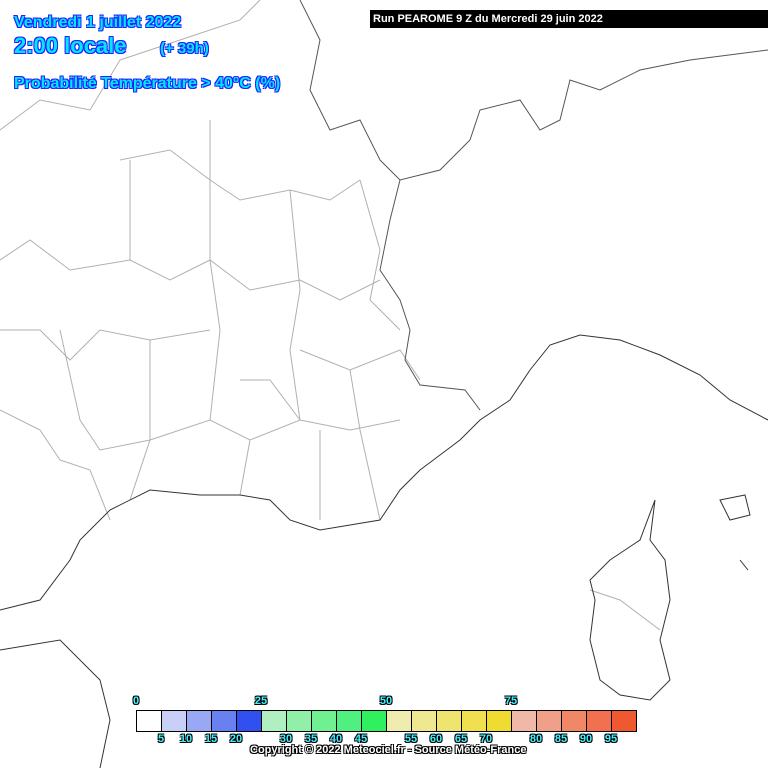 Image resolution: width=768 pixels, height=768 pixels. I want to click on legend-tick-label: 70, so click(486, 739).